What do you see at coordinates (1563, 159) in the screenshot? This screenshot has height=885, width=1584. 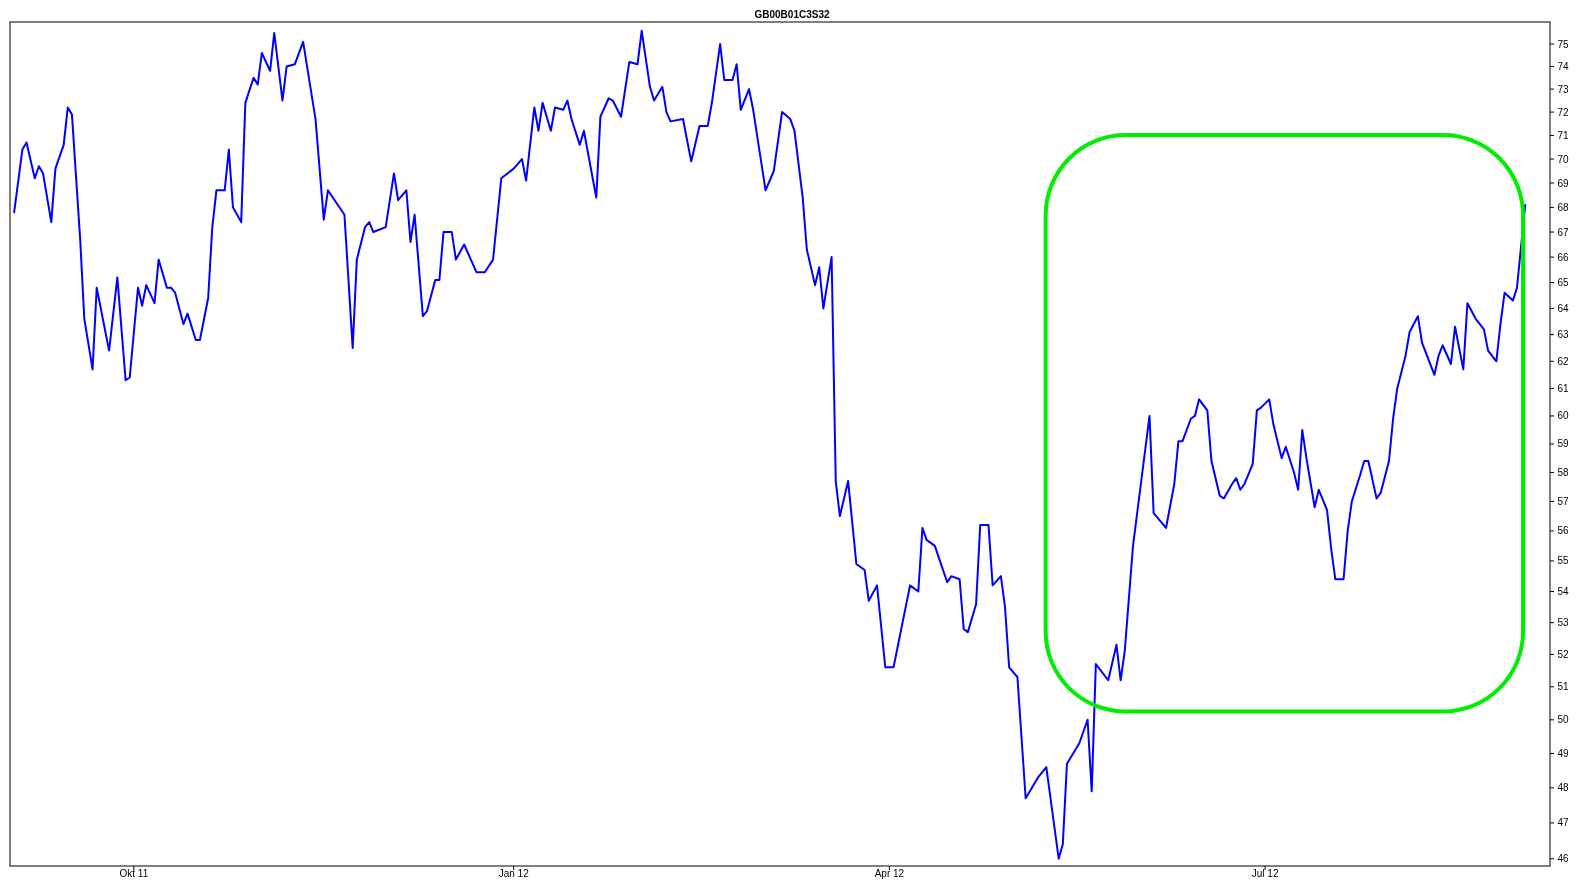 I see `y-tick-label: 70` at bounding box center [1563, 159].